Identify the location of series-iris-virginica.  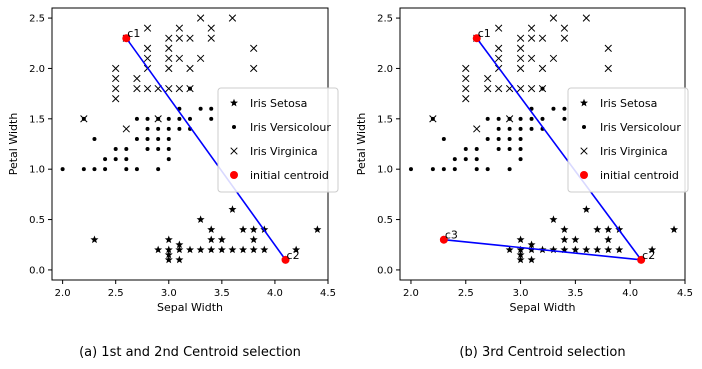
(520, 73).